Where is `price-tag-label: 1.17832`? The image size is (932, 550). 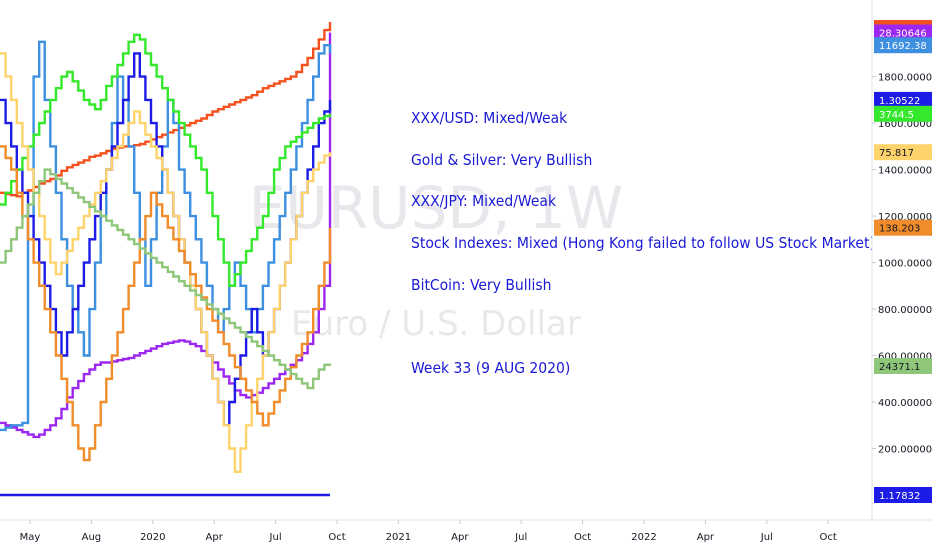
price-tag-label: 1.17832 is located at coordinates (899, 496).